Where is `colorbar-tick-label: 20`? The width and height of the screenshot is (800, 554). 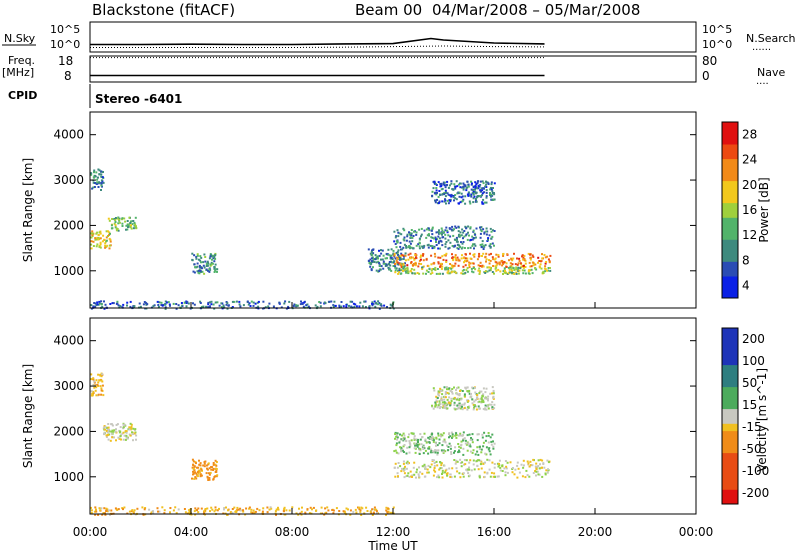
colorbar-tick-label: 20 is located at coordinates (749, 185).